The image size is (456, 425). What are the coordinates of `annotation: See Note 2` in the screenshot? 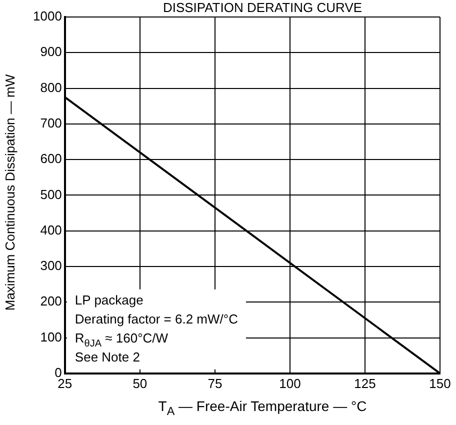 It's located at (107, 356).